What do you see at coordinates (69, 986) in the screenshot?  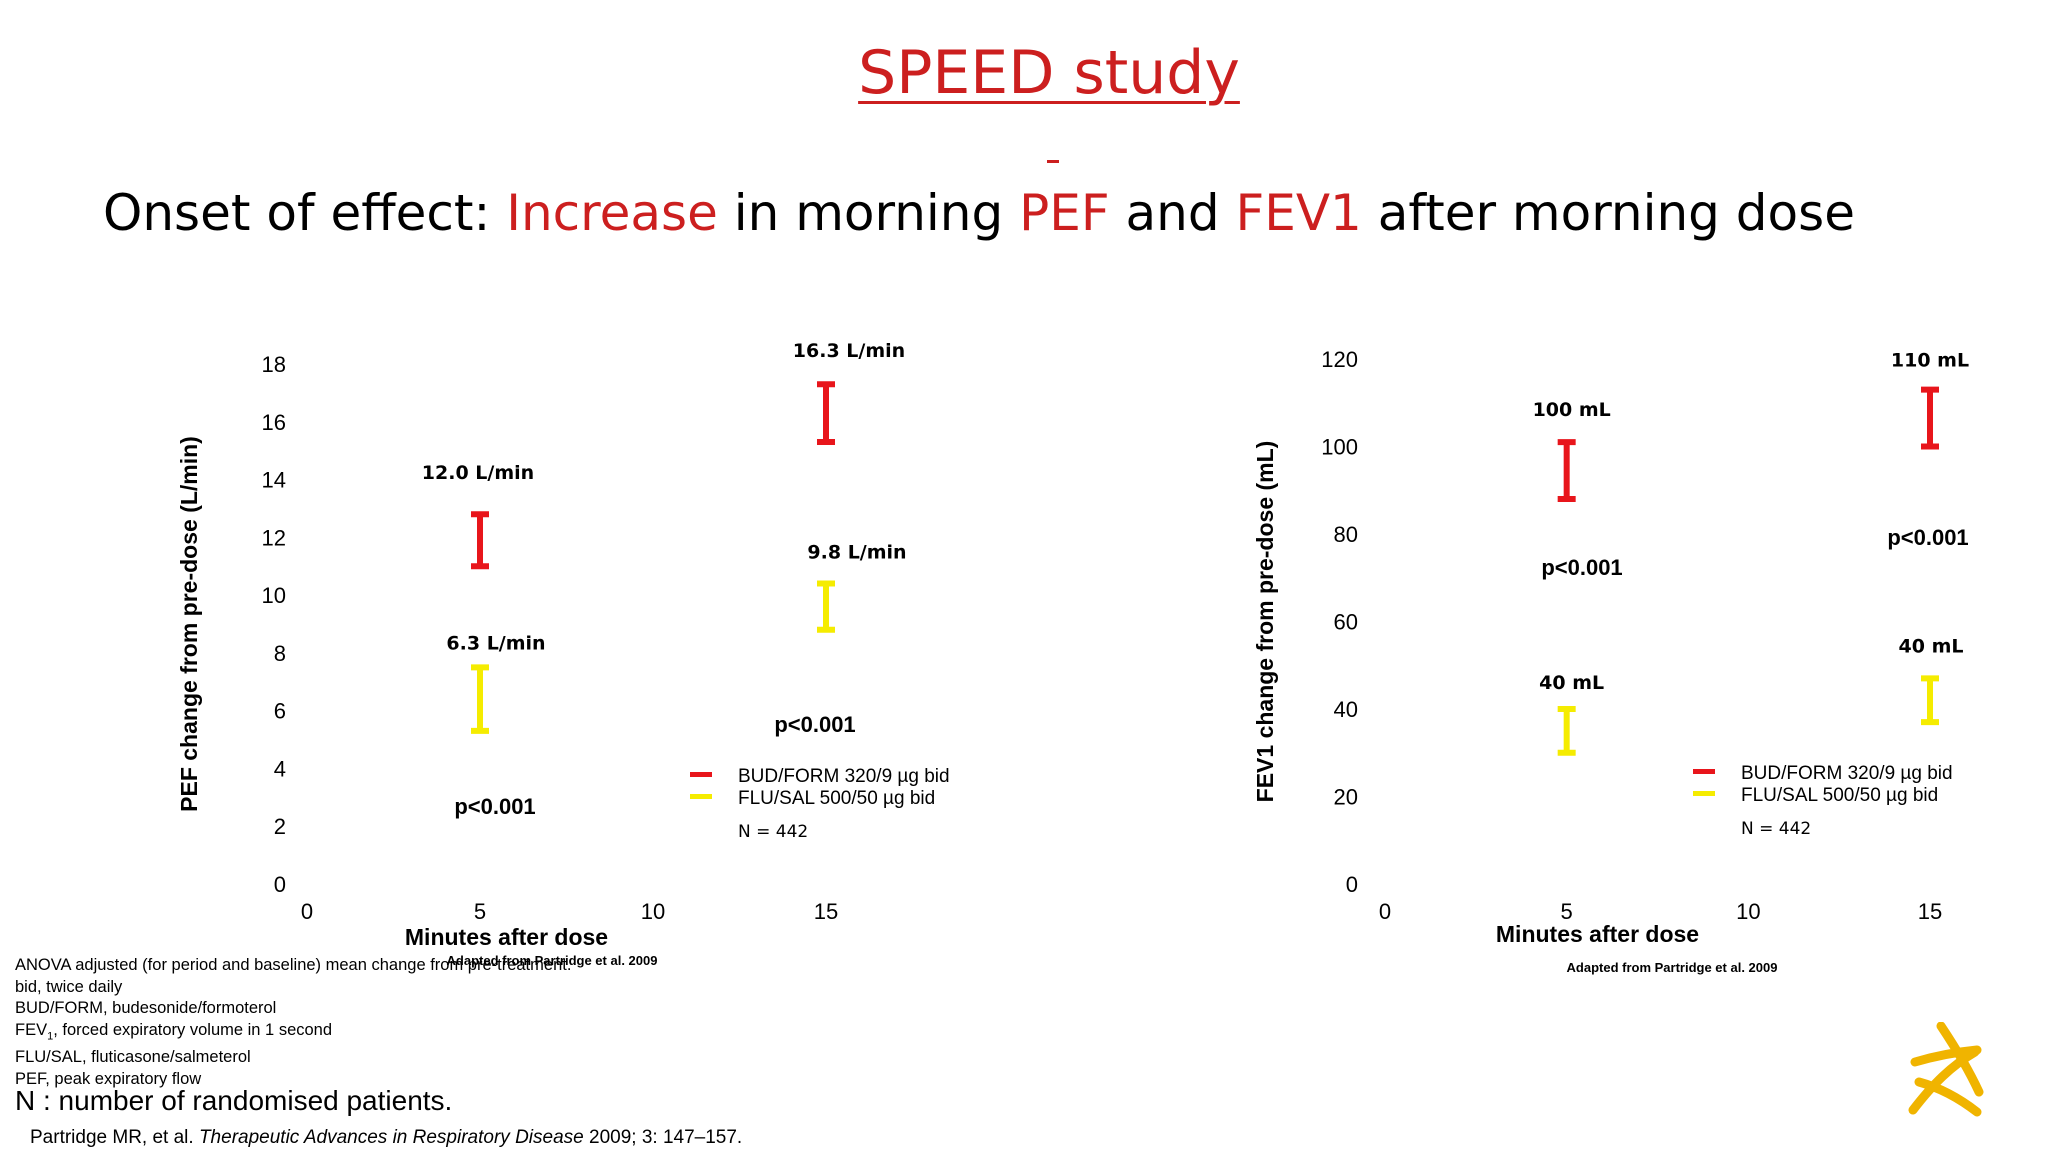 I see `footnote: bid, twice daily` at bounding box center [69, 986].